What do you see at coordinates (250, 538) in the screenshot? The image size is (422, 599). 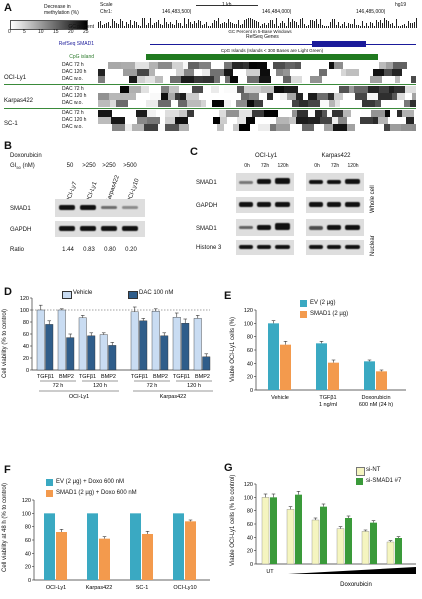 I see `y-tick-label: 40` at bounding box center [250, 538].